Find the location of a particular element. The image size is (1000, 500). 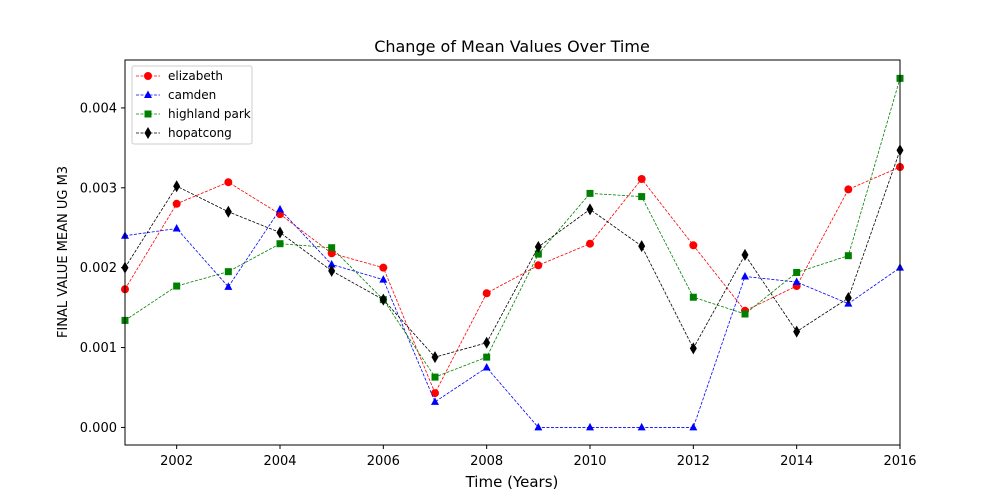

y-tick-label: 0.004 is located at coordinates (98, 108).